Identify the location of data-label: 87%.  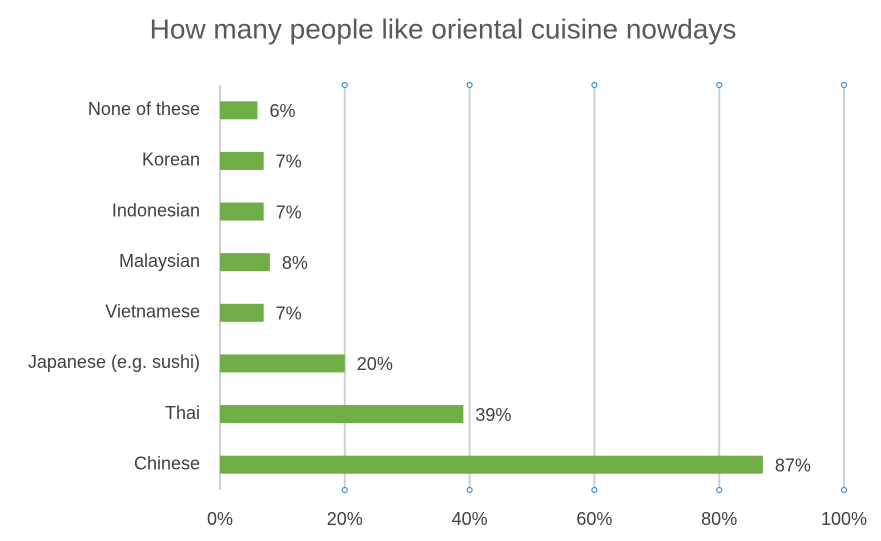
(793, 465).